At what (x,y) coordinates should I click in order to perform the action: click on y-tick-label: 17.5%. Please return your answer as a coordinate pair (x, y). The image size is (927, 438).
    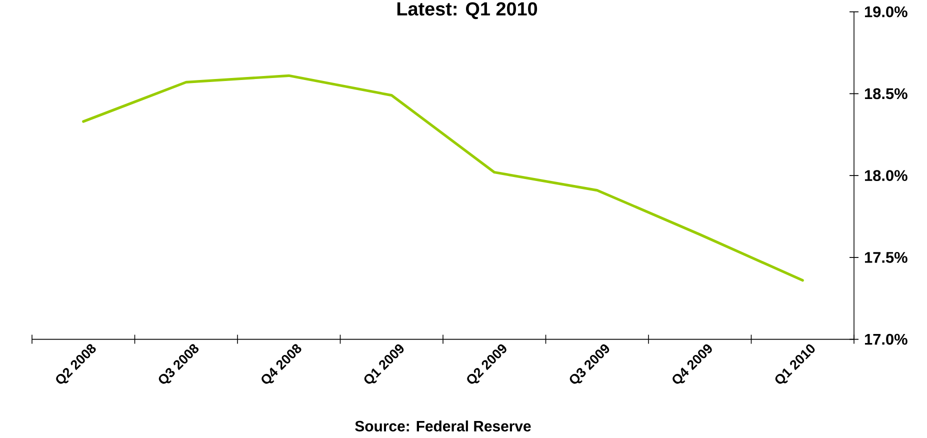
    Looking at the image, I should click on (886, 257).